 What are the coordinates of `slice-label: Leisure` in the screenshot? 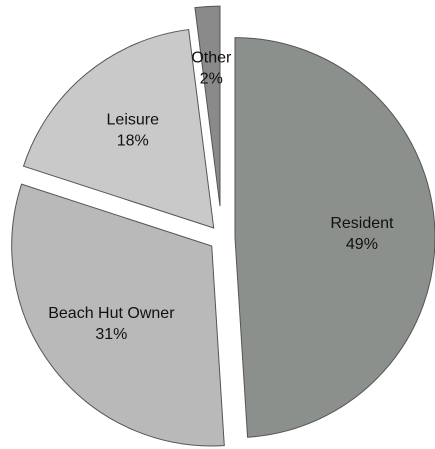 It's located at (133, 119).